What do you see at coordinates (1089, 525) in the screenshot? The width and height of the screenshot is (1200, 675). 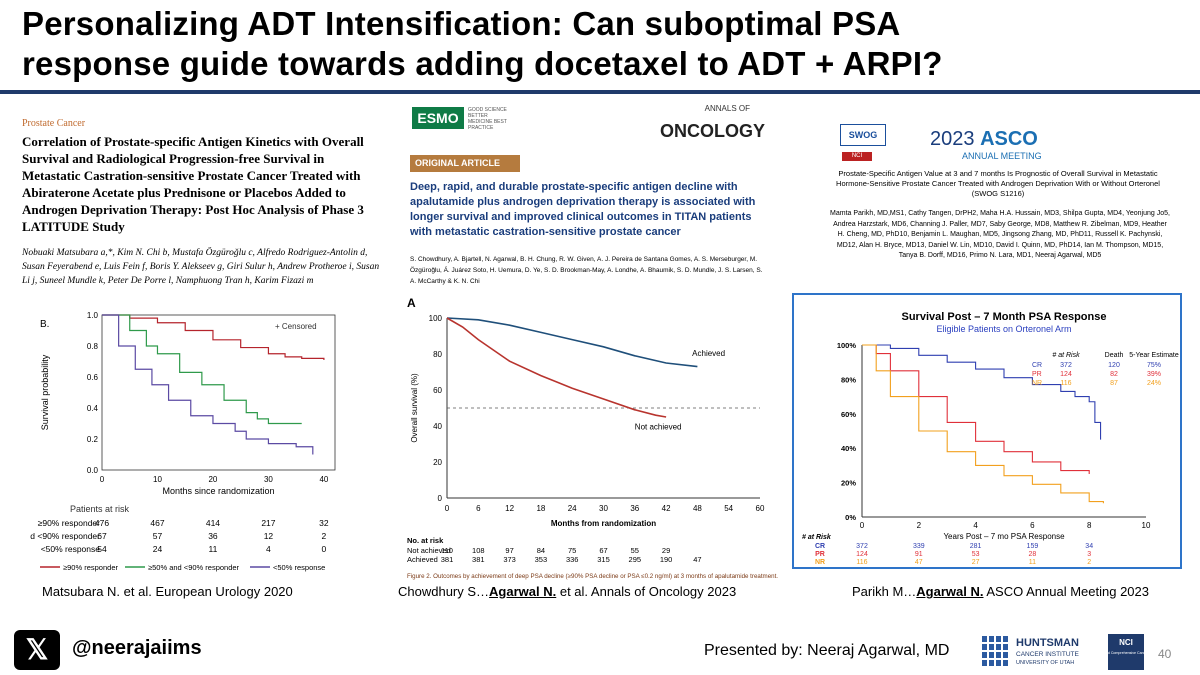 I see `x-tick-label: 8` at bounding box center [1089, 525].